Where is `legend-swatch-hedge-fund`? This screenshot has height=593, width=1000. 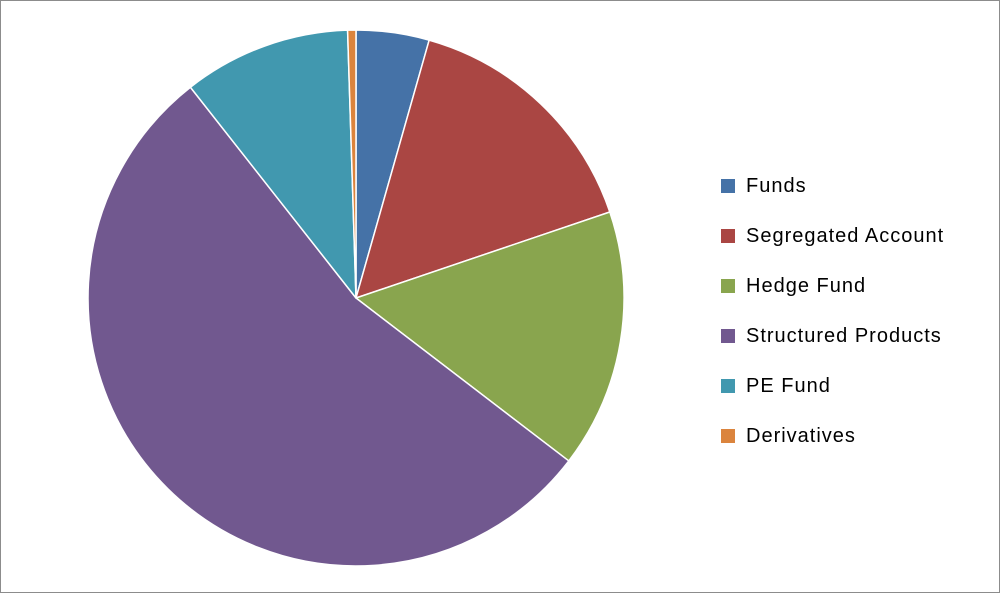 legend-swatch-hedge-fund is located at coordinates (728, 286).